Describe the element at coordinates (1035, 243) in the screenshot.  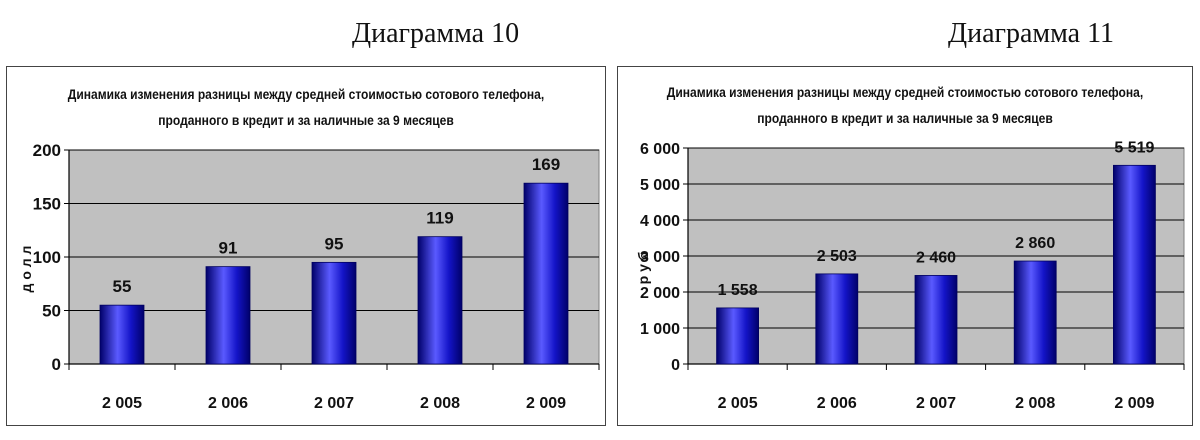
I see `data-label: 2 860` at that location.